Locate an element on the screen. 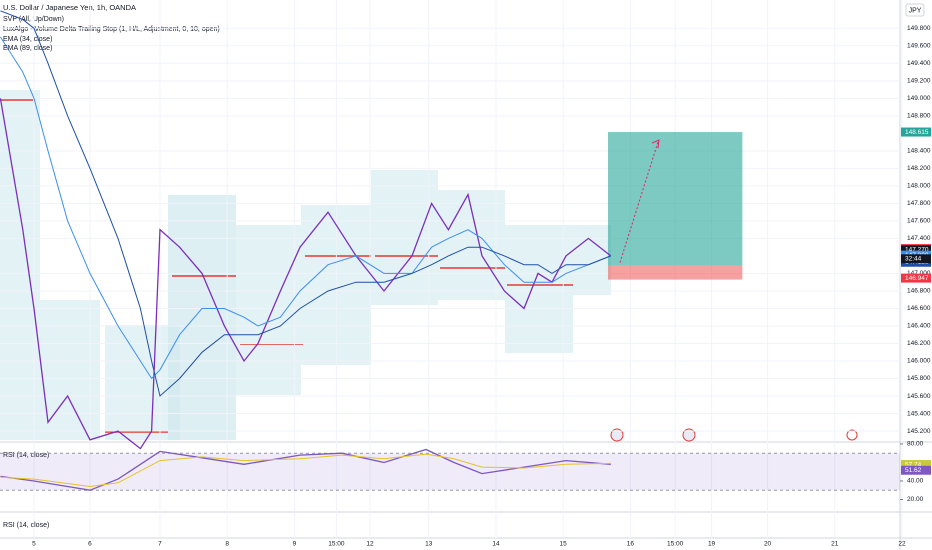 This screenshot has width=932, height=550. currency-button is located at coordinates (915, 10).